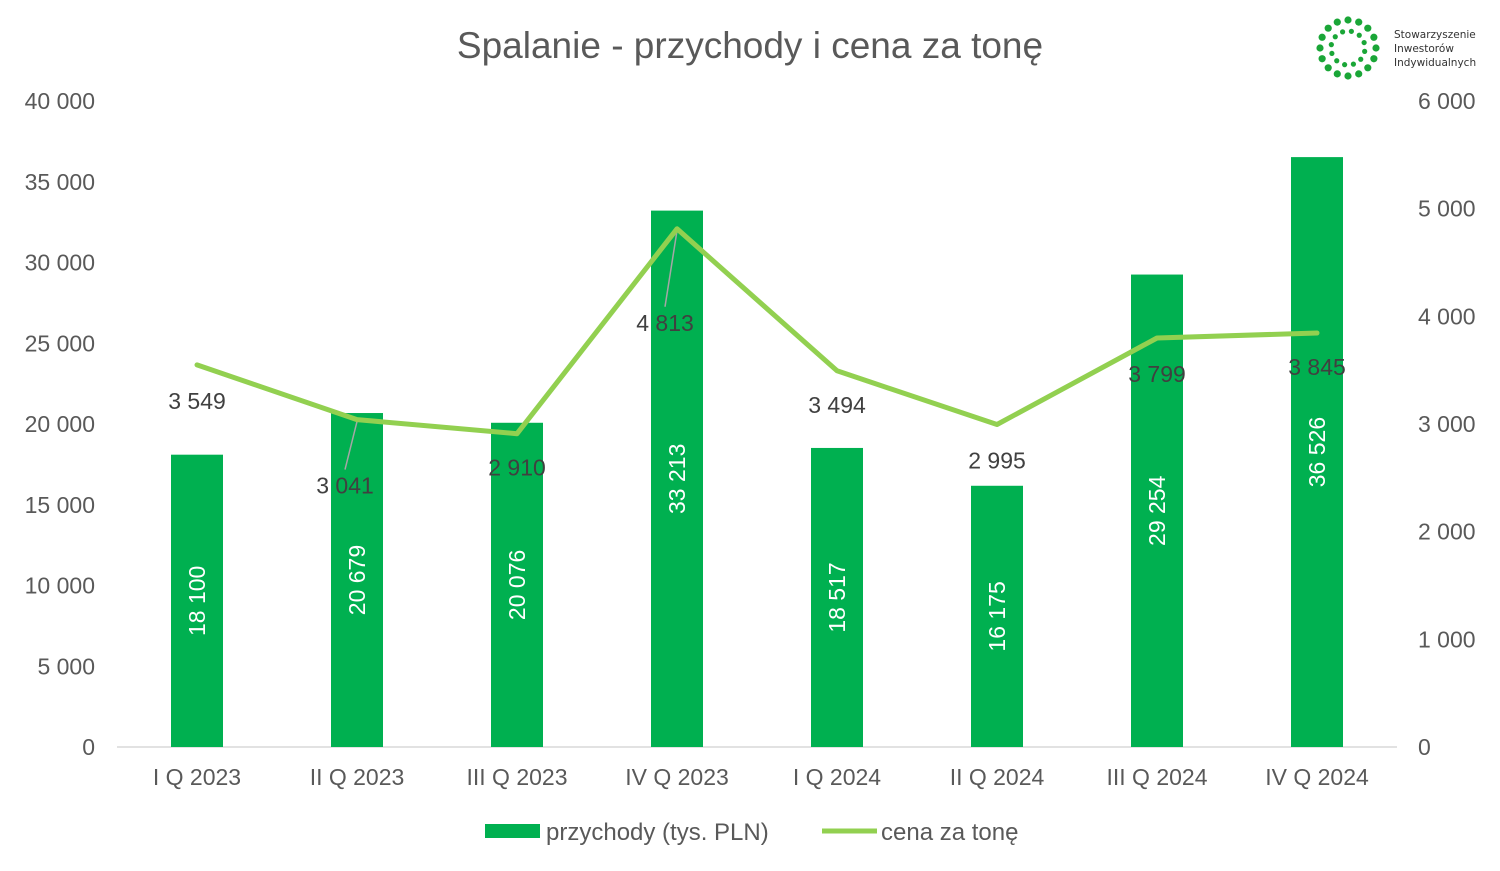  I want to click on bar-value-label: 36 526, so click(1317, 452).